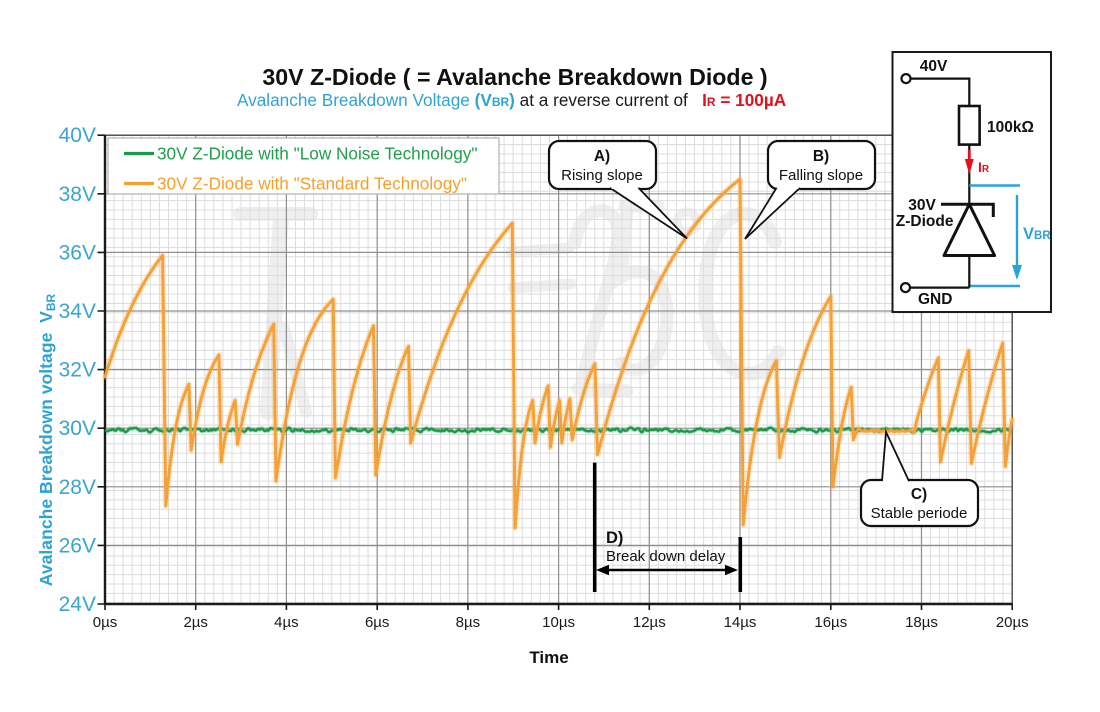 Image resolution: width=1100 pixels, height=712 pixels. Describe the element at coordinates (921, 622) in the screenshot. I see `svg-text: 18µs` at that location.